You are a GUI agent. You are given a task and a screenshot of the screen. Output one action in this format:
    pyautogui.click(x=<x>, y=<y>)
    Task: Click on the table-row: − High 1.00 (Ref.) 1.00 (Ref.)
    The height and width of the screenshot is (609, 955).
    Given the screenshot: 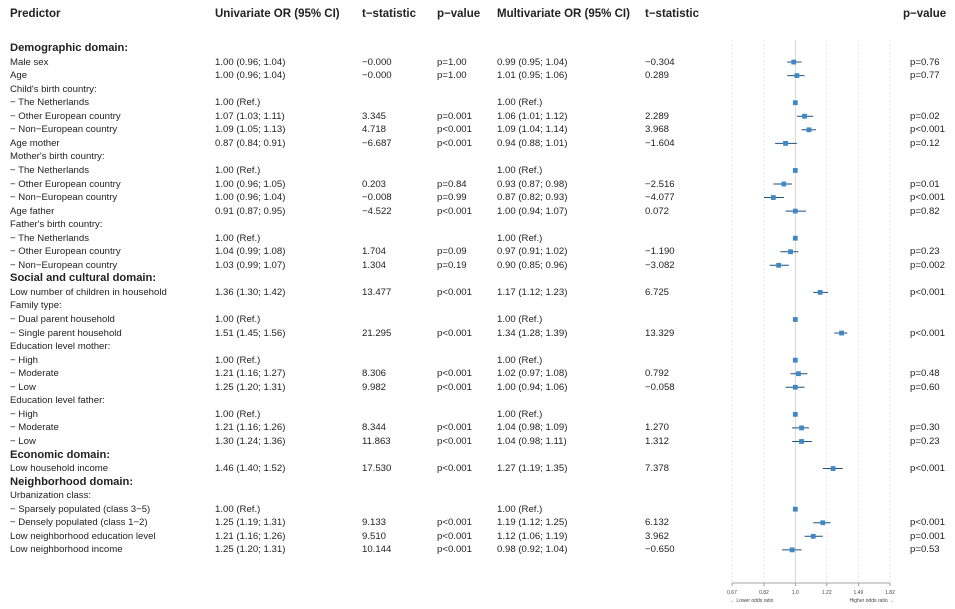 What is the action you would take?
    pyautogui.click(x=477, y=414)
    